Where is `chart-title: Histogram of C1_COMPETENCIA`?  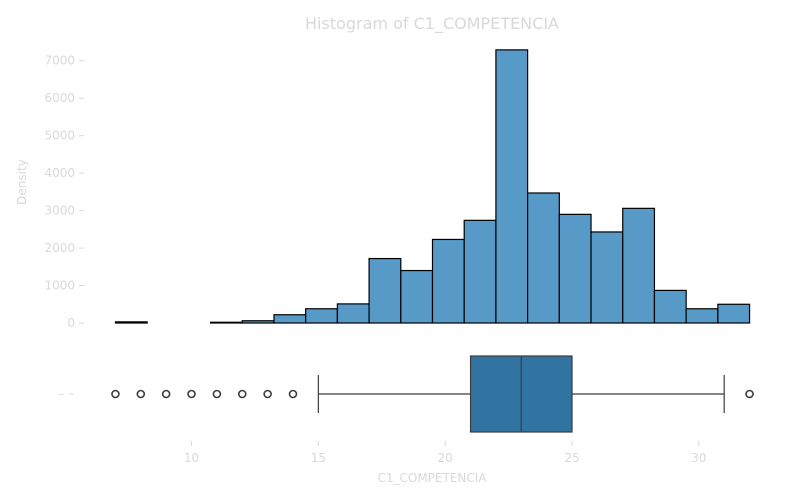 chart-title: Histogram of C1_COMPETENCIA is located at coordinates (432, 24).